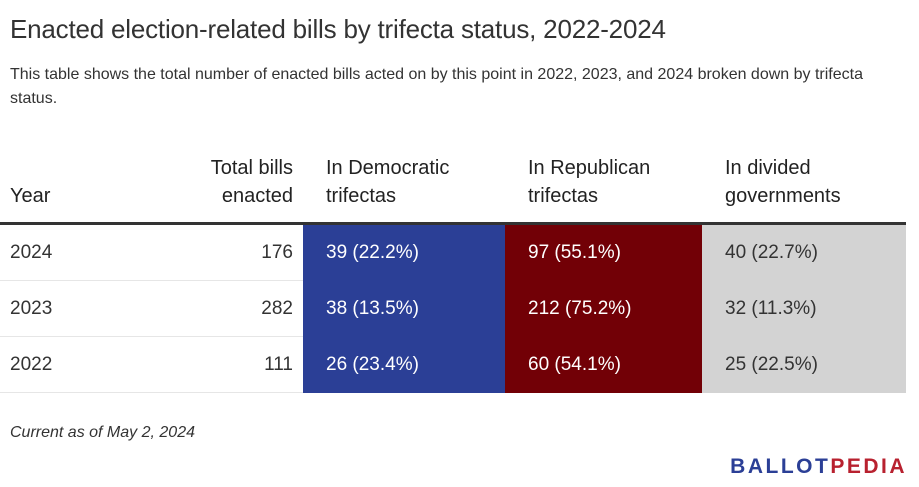 Image resolution: width=919 pixels, height=487 pixels. Describe the element at coordinates (239, 308) in the screenshot. I see `cell-total: 282` at that location.